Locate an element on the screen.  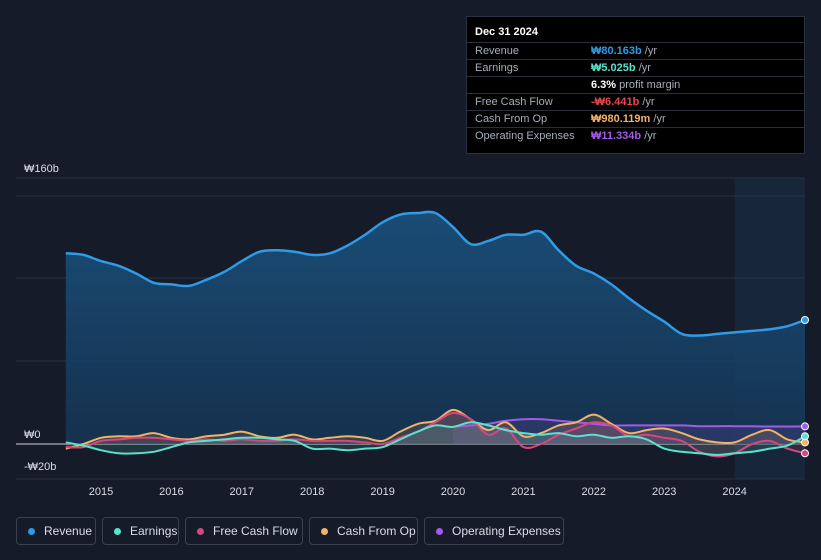
free-cash-flow-area is located at coordinates (435, 434).